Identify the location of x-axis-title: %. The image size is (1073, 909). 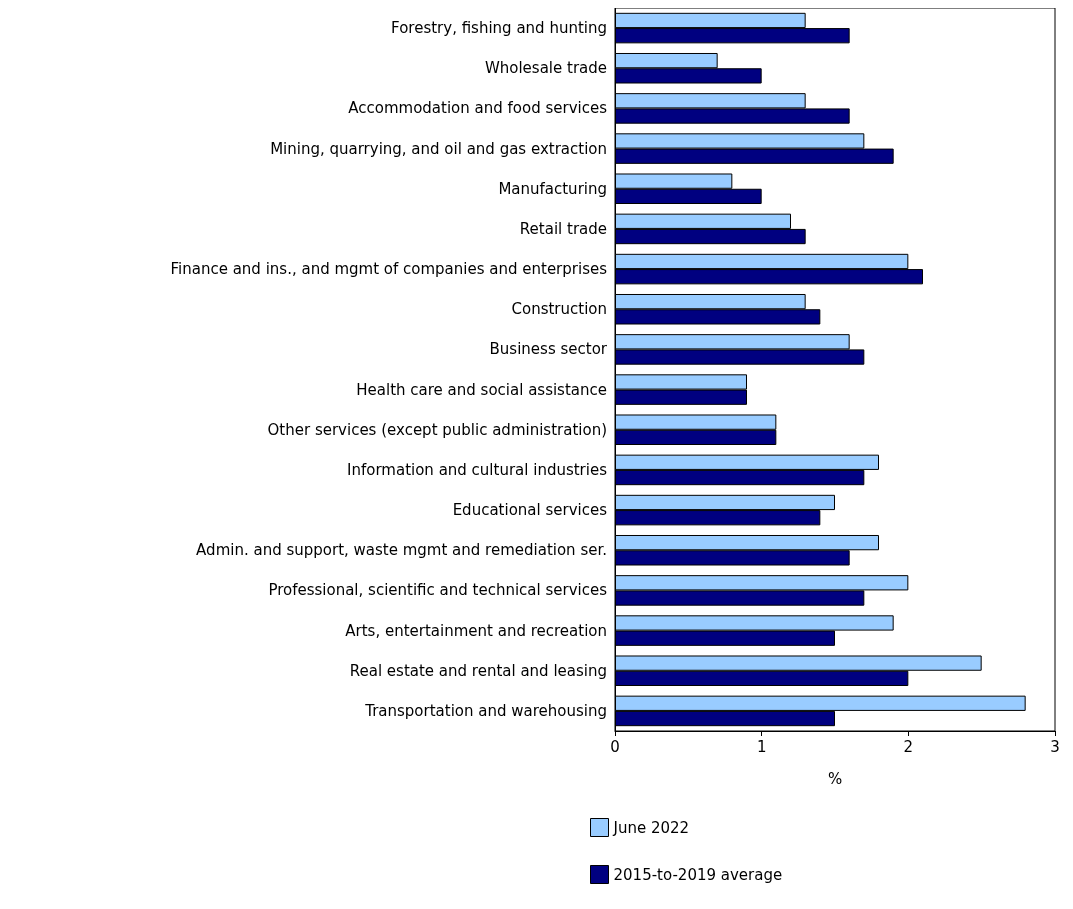
(835, 778).